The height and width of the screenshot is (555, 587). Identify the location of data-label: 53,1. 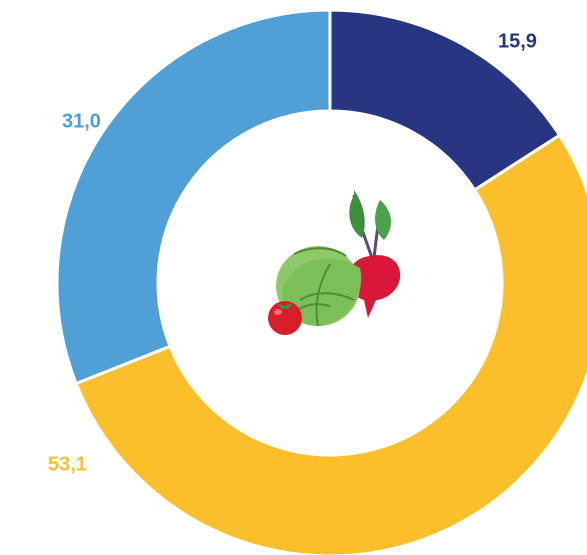
(67, 464).